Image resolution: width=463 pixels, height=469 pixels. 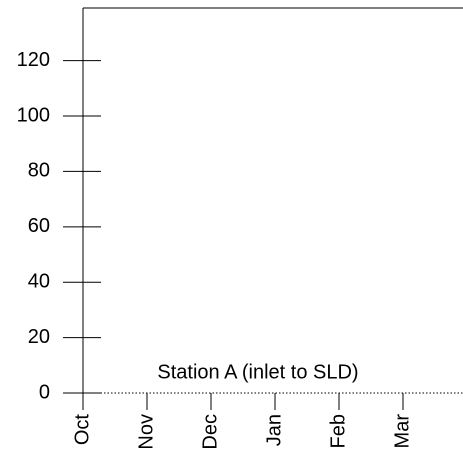 I want to click on x-tick-label: Dec, so click(x=210, y=432).